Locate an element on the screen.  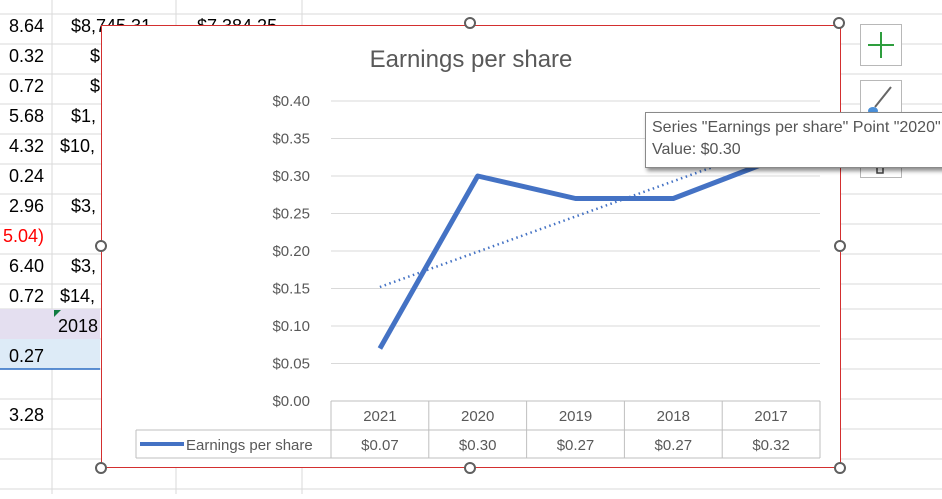
data-table-value: $0.30 is located at coordinates (478, 445).